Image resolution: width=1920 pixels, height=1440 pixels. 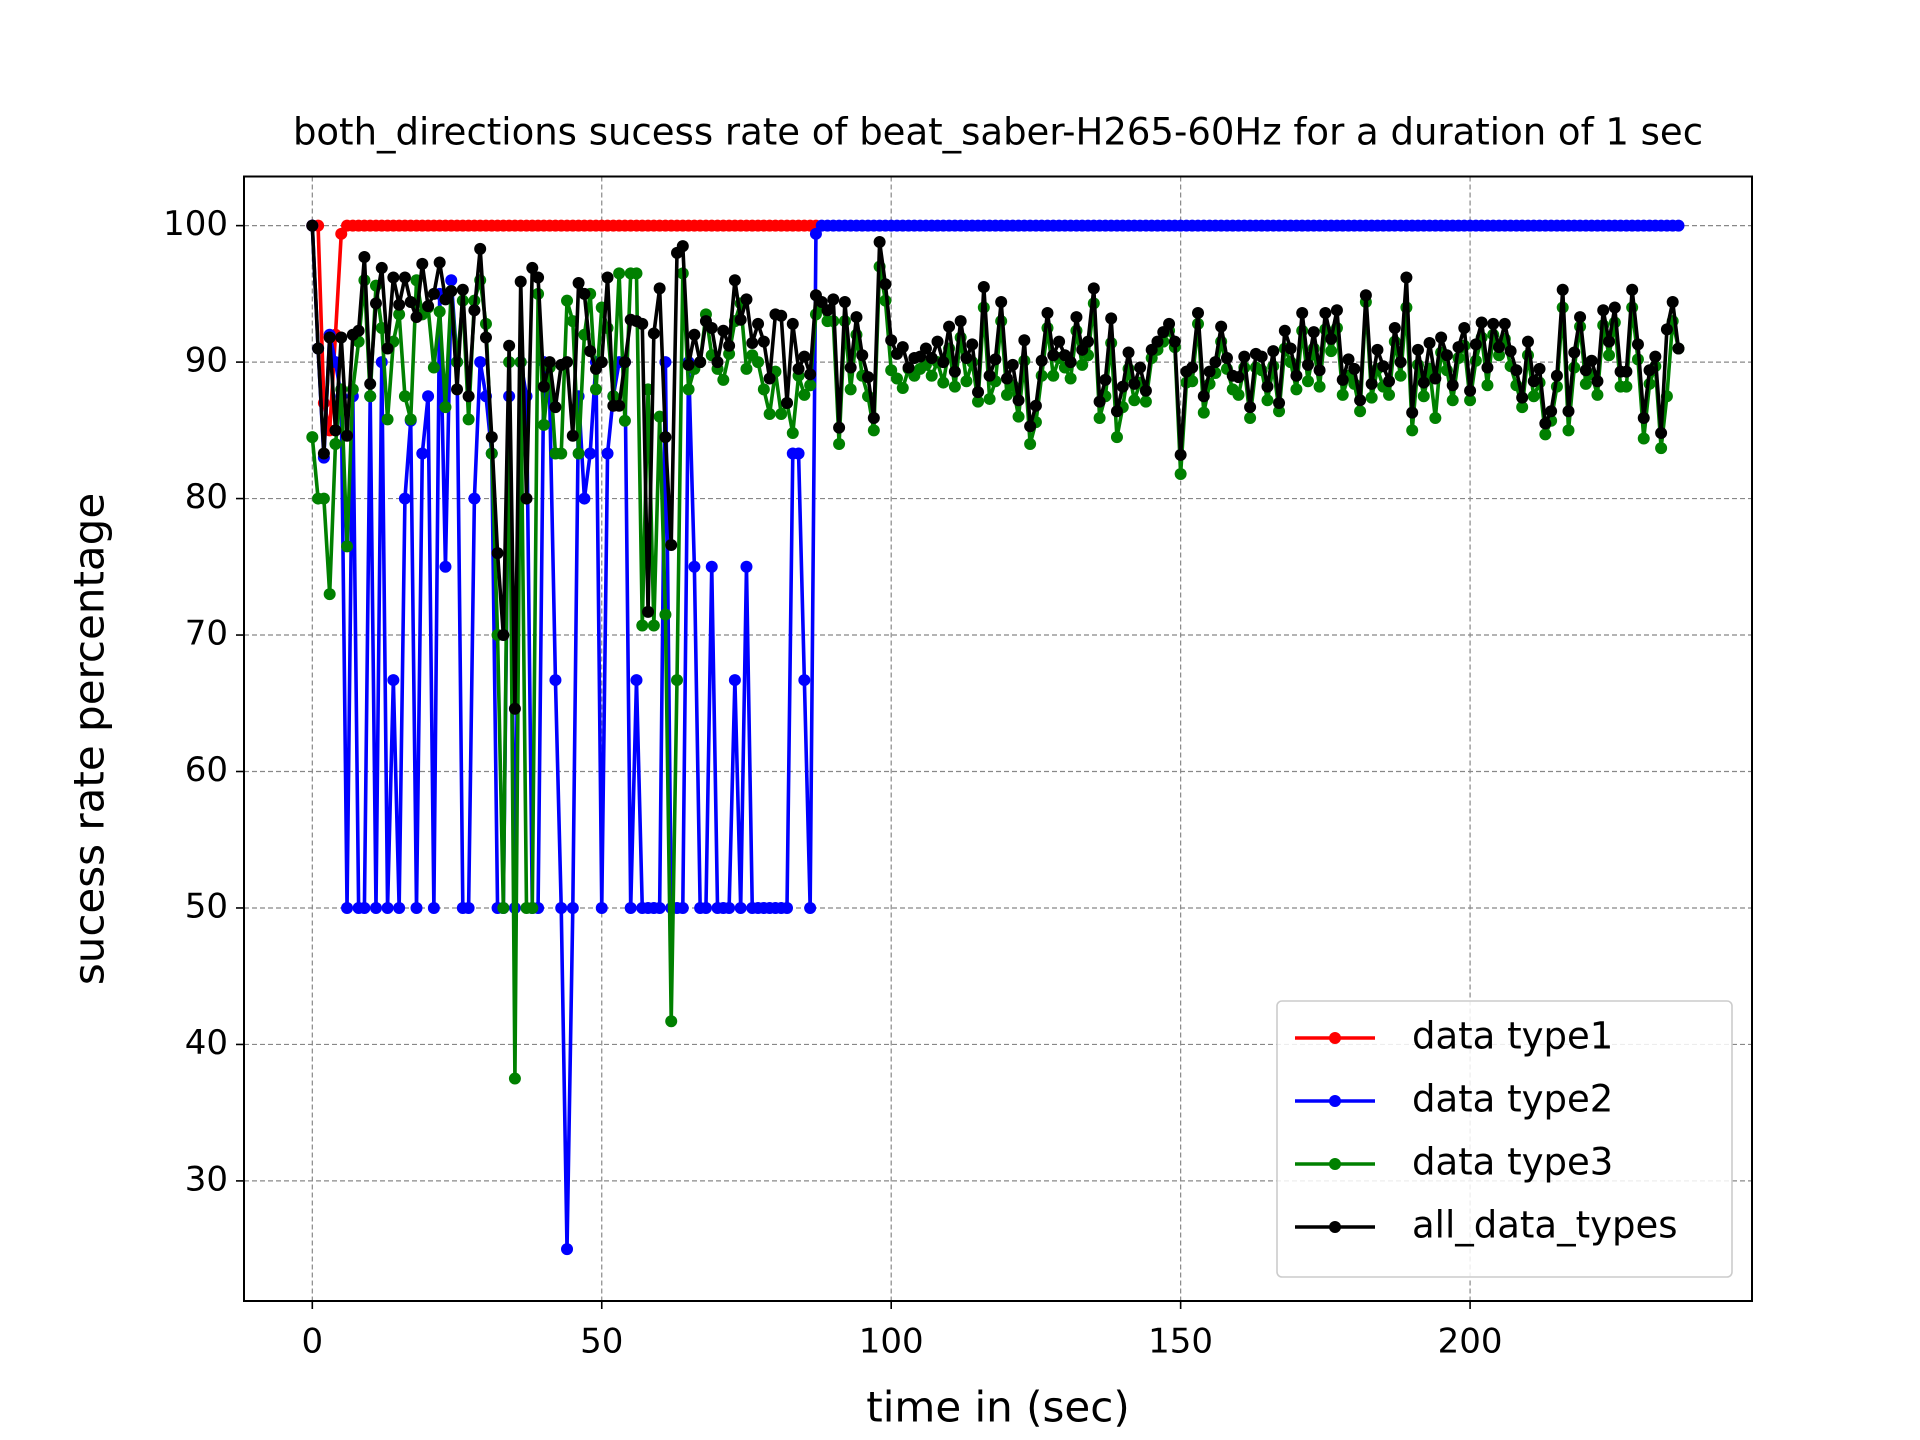 What do you see at coordinates (1504, 1139) in the screenshot?
I see `legend-frame` at bounding box center [1504, 1139].